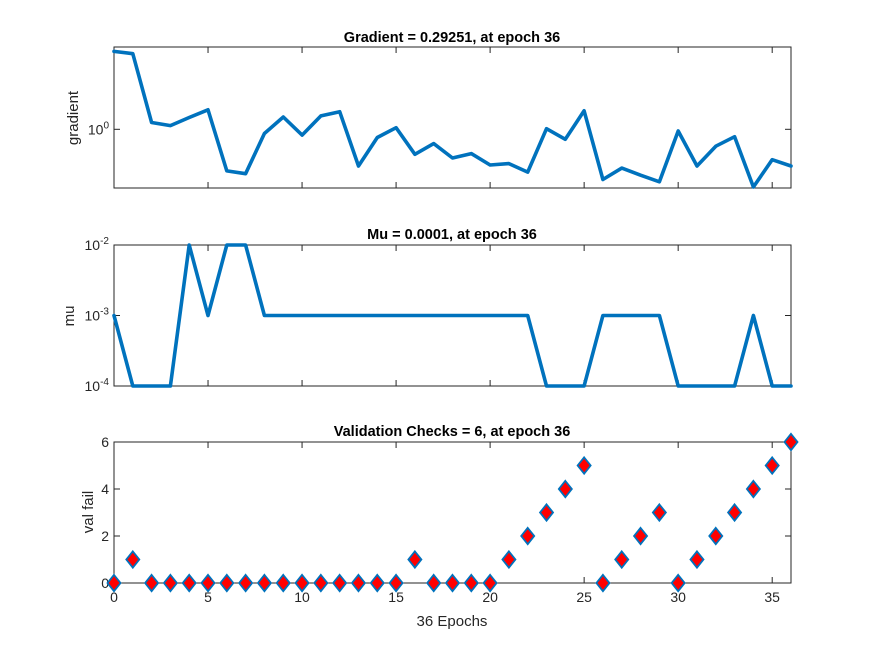  Describe the element at coordinates (97, 385) in the screenshot. I see `mu-y-tick-label: 10⁻⁴` at that location.